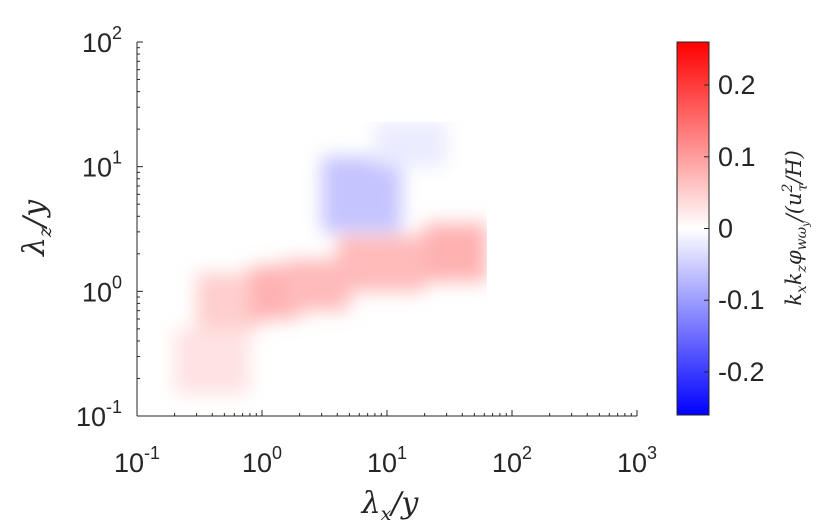  What do you see at coordinates (693, 228) in the screenshot?
I see `colorbar-gradient` at bounding box center [693, 228].